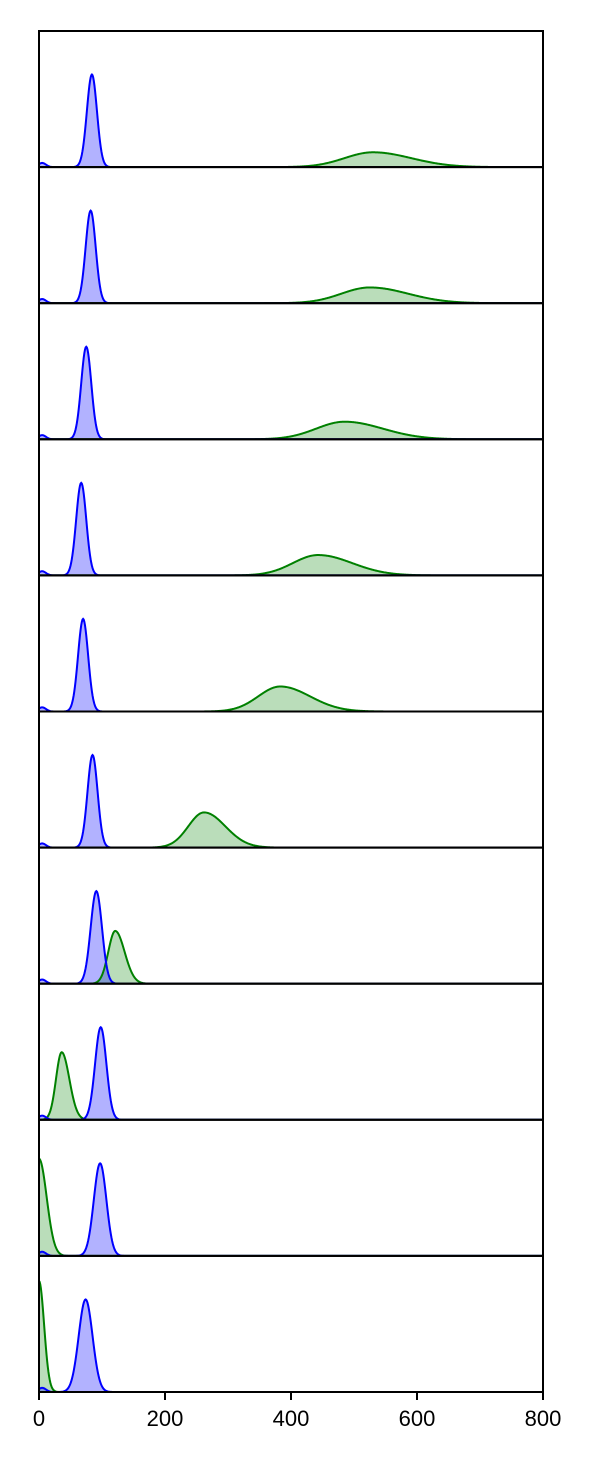 The width and height of the screenshot is (600, 1484). Describe the element at coordinates (291, 1418) in the screenshot. I see `x-tick-label-400: 400` at that location.